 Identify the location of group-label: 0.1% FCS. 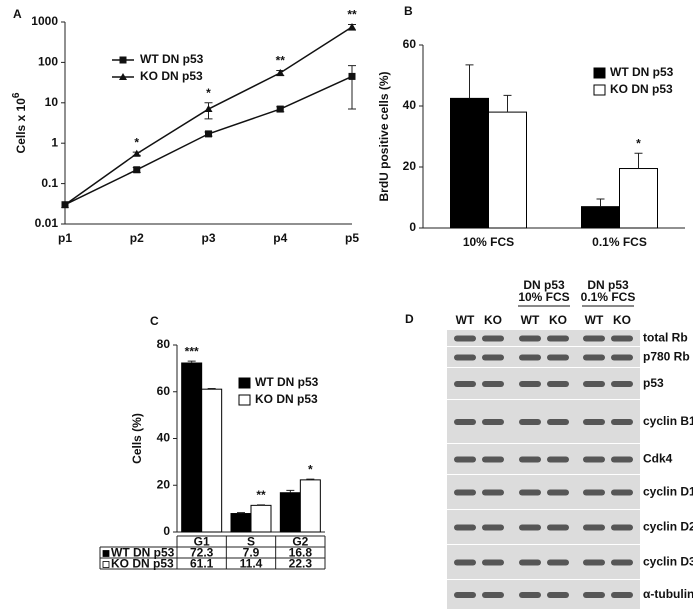
(608, 297).